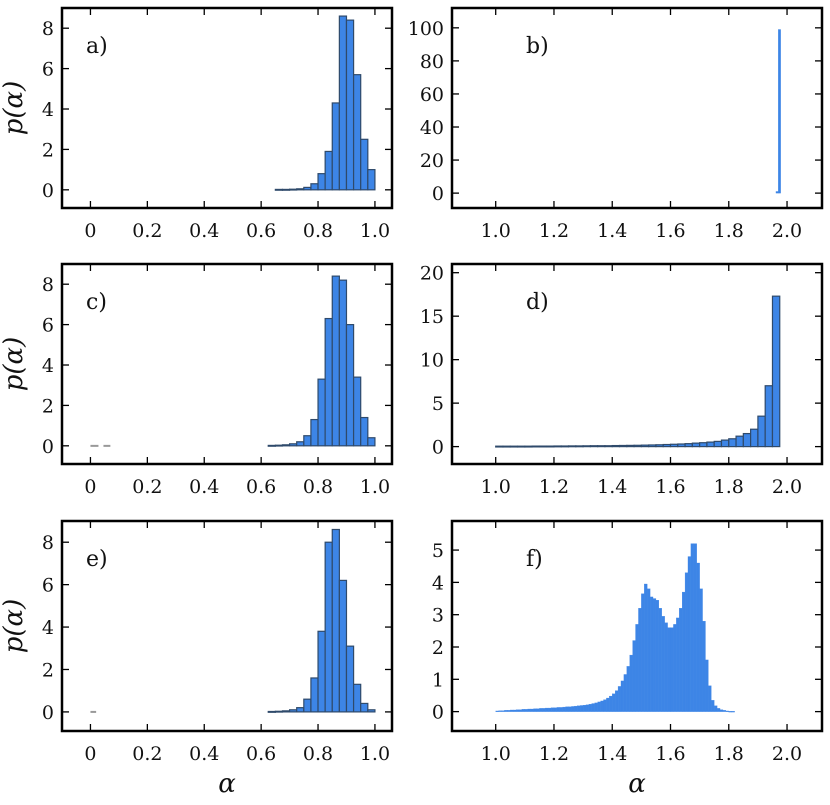 This screenshot has height=805, width=830. I want to click on y-tick-label: 2, so click(438, 648).